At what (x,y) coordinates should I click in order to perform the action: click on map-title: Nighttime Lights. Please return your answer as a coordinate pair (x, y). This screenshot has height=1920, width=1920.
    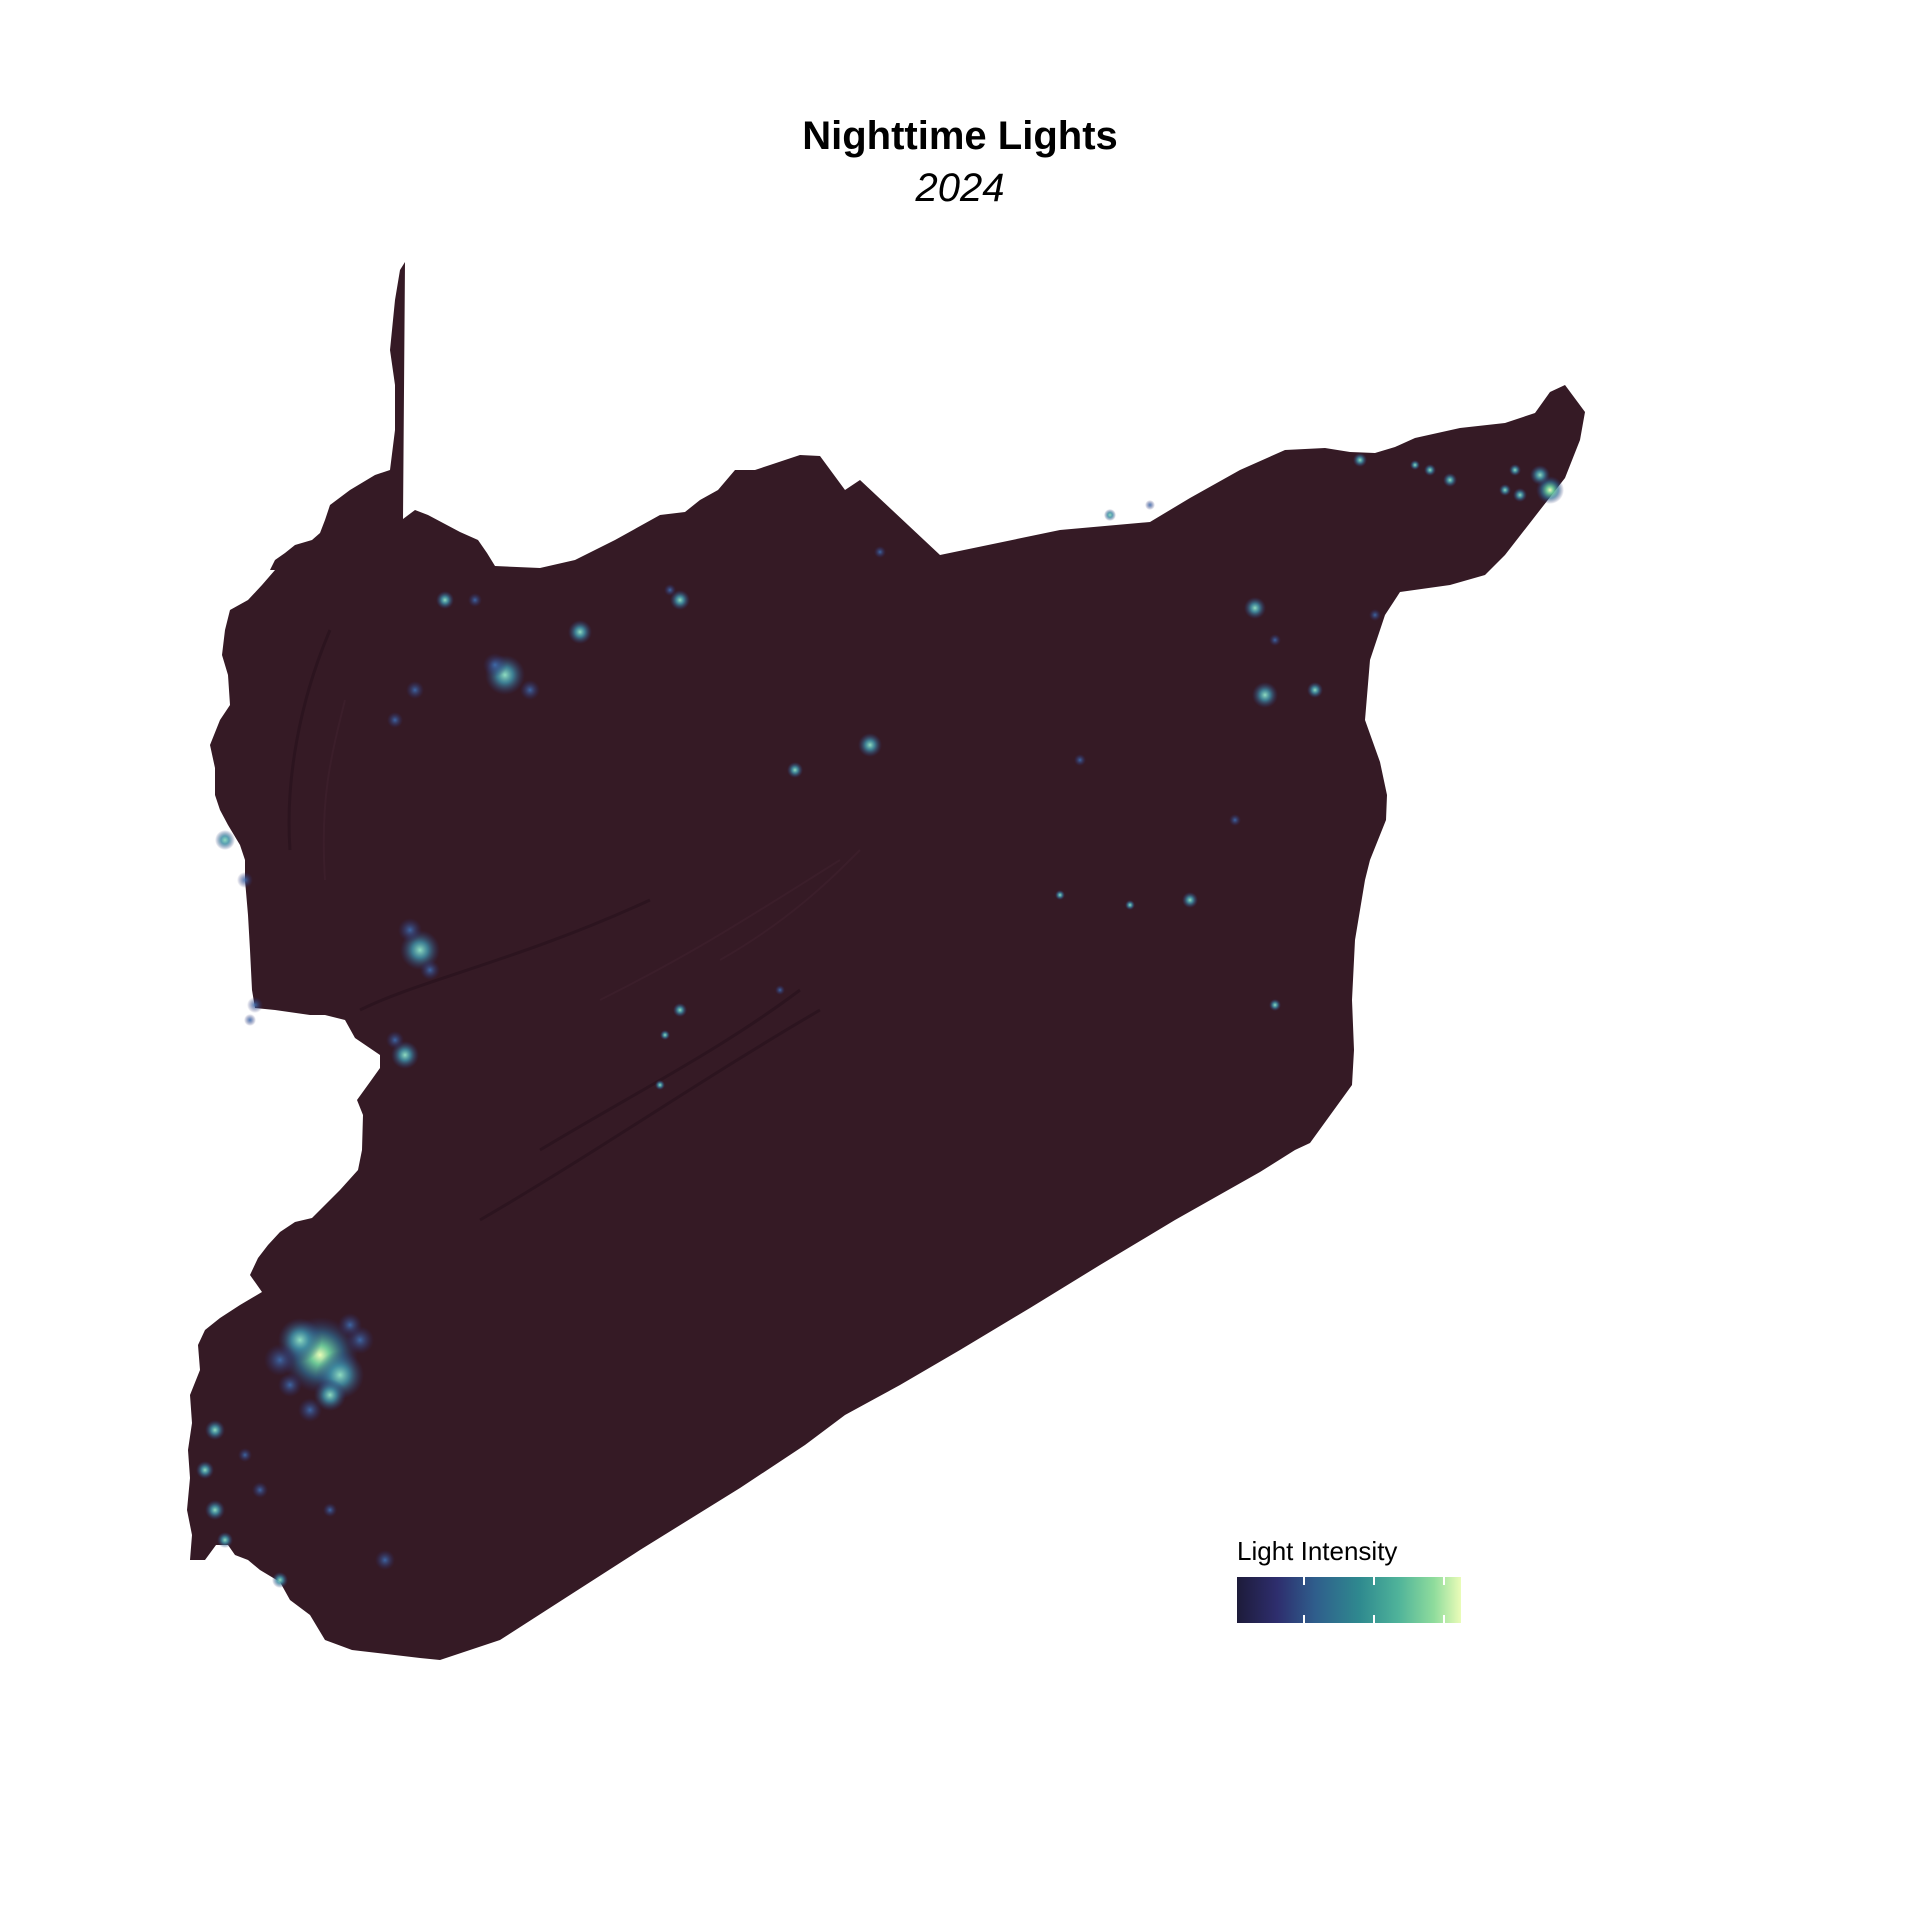
    Looking at the image, I should click on (960, 136).